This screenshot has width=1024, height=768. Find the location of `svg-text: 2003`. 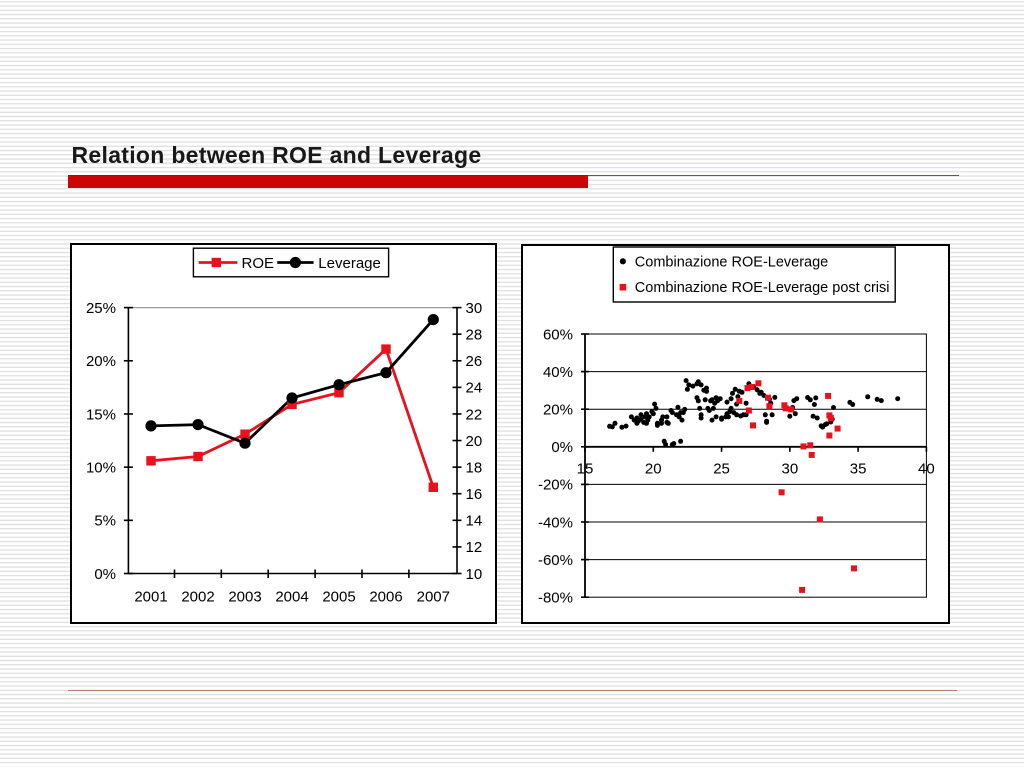

svg-text: 2003 is located at coordinates (244, 596).